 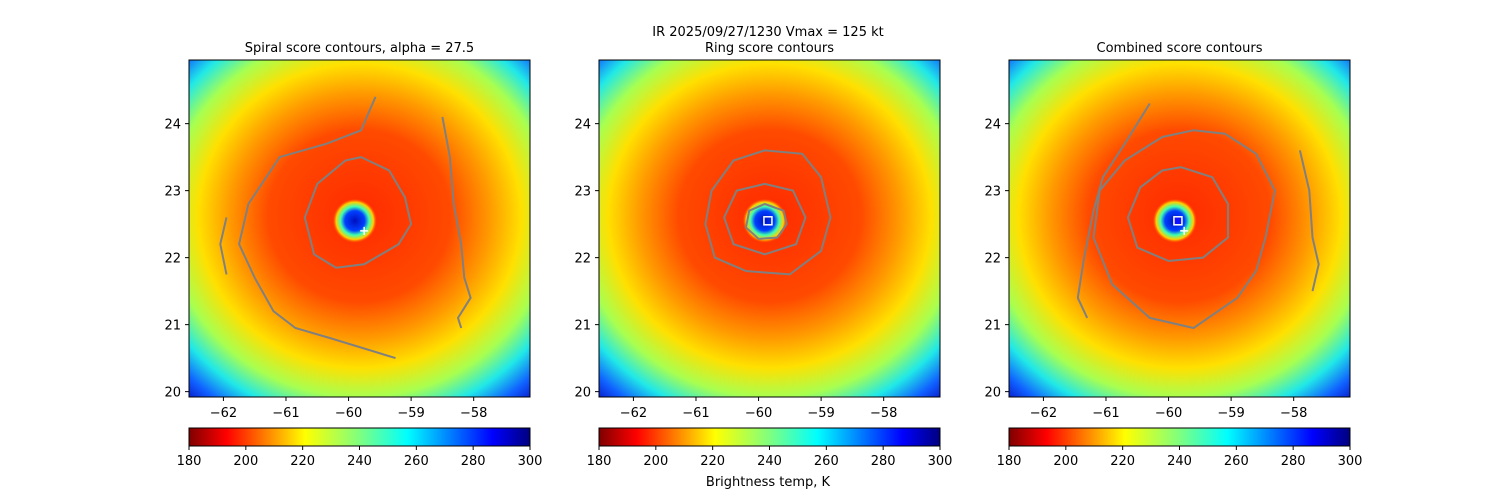 What do you see at coordinates (456, 222) in the screenshot?
I see `contour-outer-east` at bounding box center [456, 222].